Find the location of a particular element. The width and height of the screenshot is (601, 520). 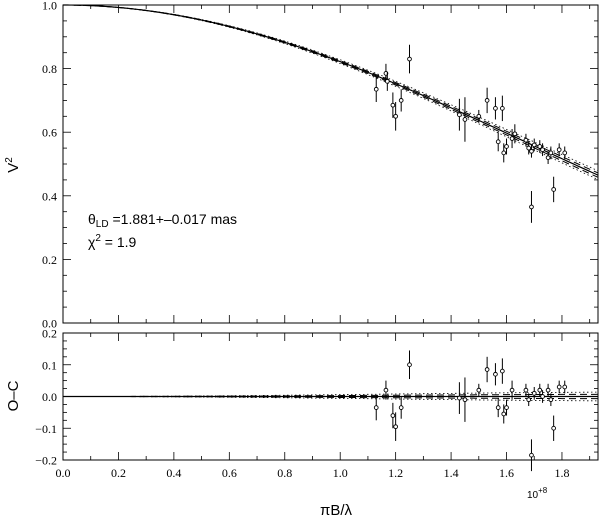

bottom-y-tick-labels: −0.2 −0.1 0.0 0.1 0.2 is located at coordinates (46, 397).